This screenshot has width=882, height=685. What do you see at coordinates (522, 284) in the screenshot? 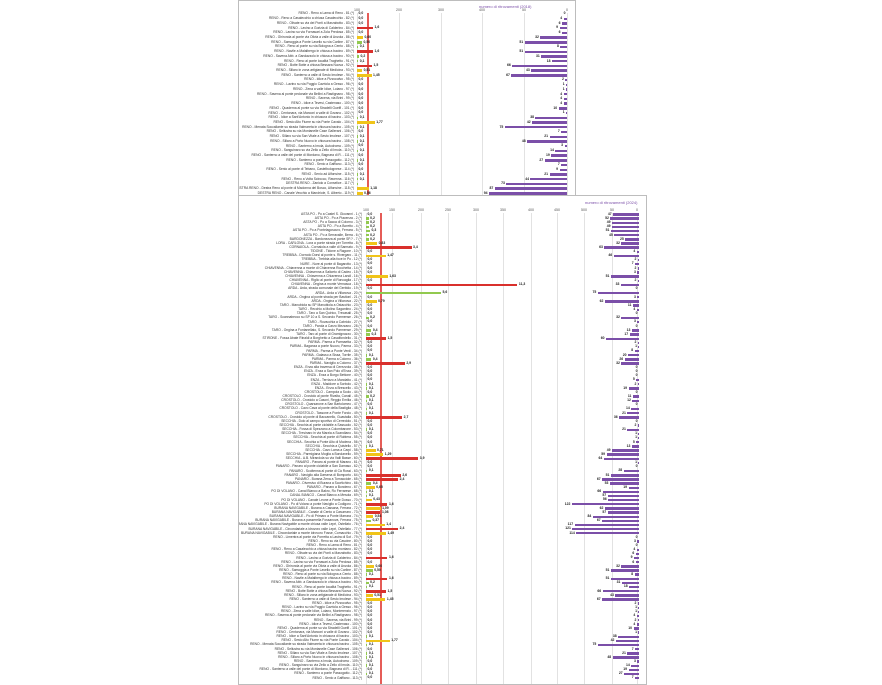
I see `value-label: 11,3` at bounding box center [522, 284].